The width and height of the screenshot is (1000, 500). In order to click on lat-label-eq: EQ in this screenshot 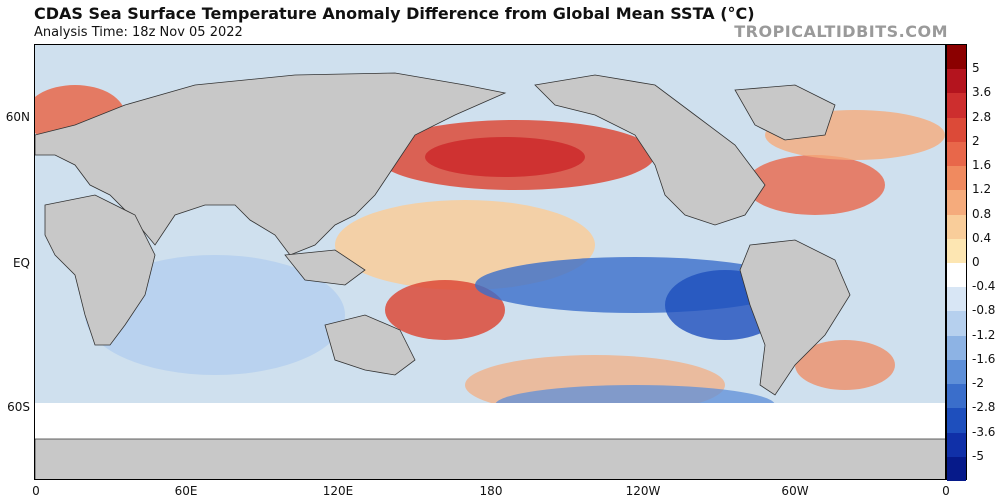, I will do `click(21, 263)`.